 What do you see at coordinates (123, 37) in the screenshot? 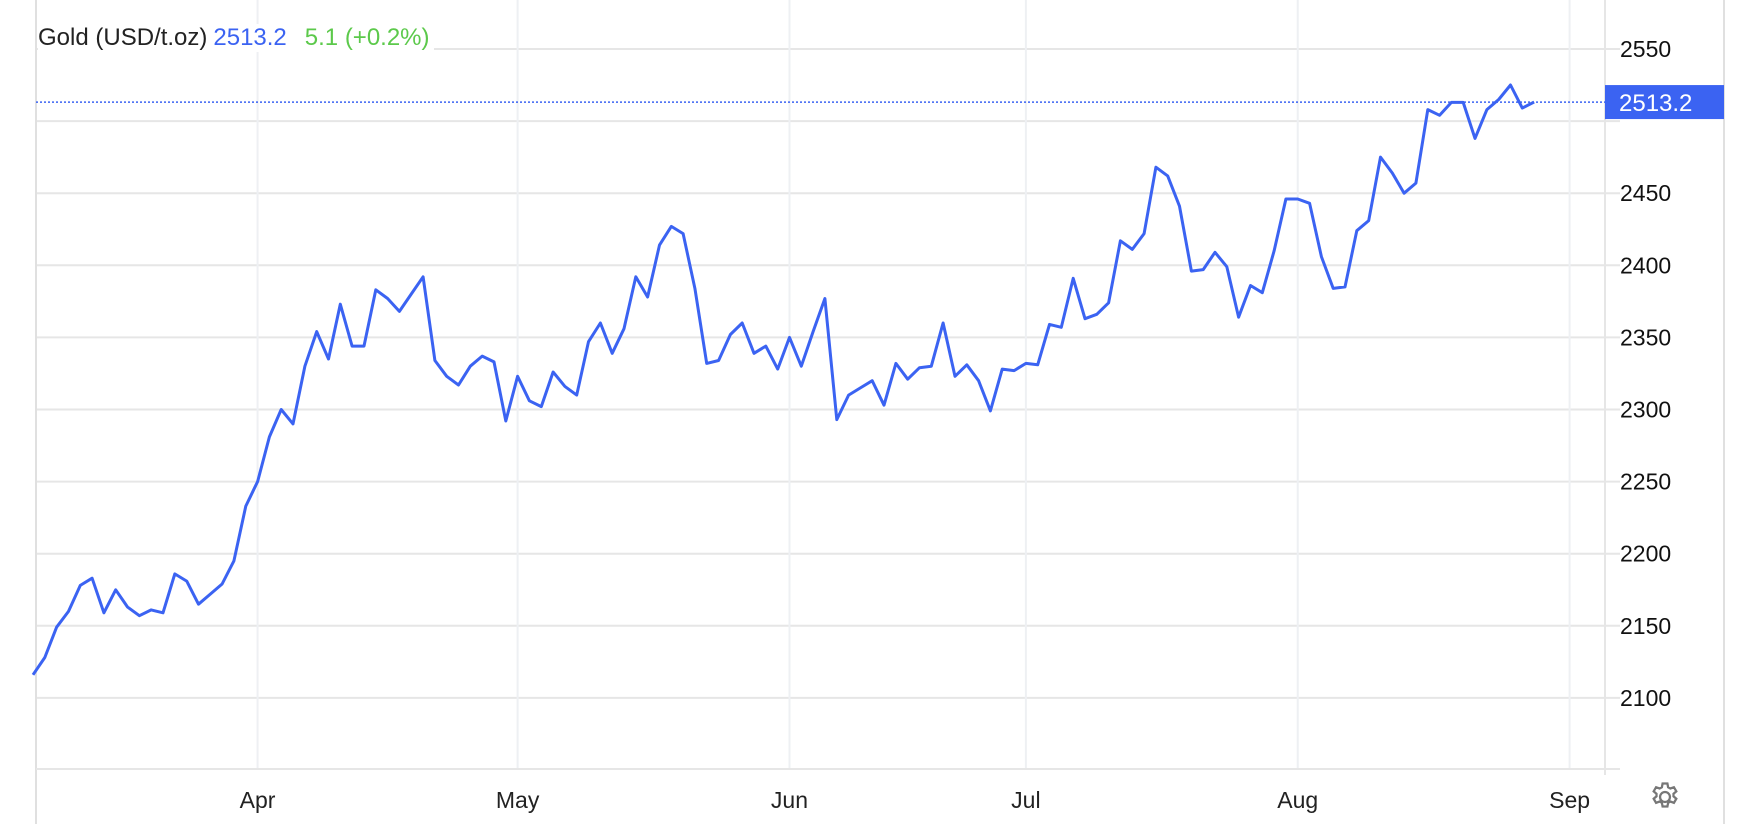
I see `instrument-name: Gold (USD/t.oz)` at bounding box center [123, 37].